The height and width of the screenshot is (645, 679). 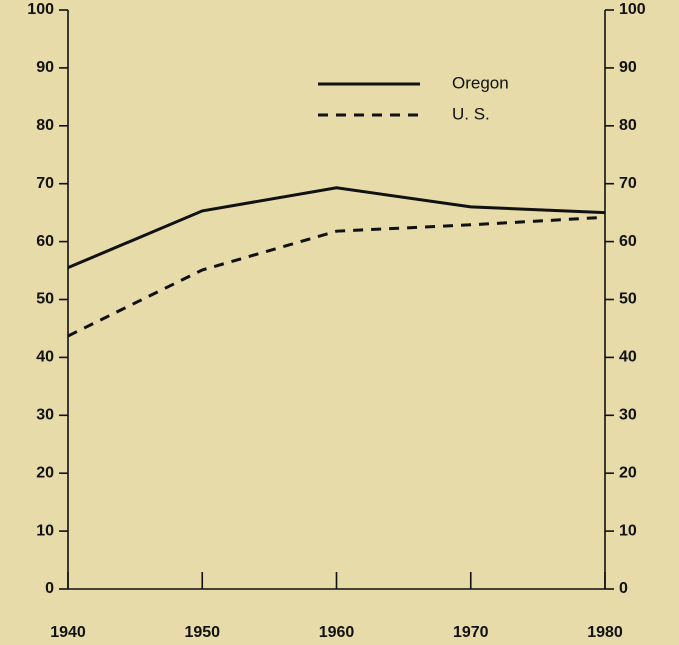 I want to click on y2-tick-label: 40, so click(x=628, y=357).